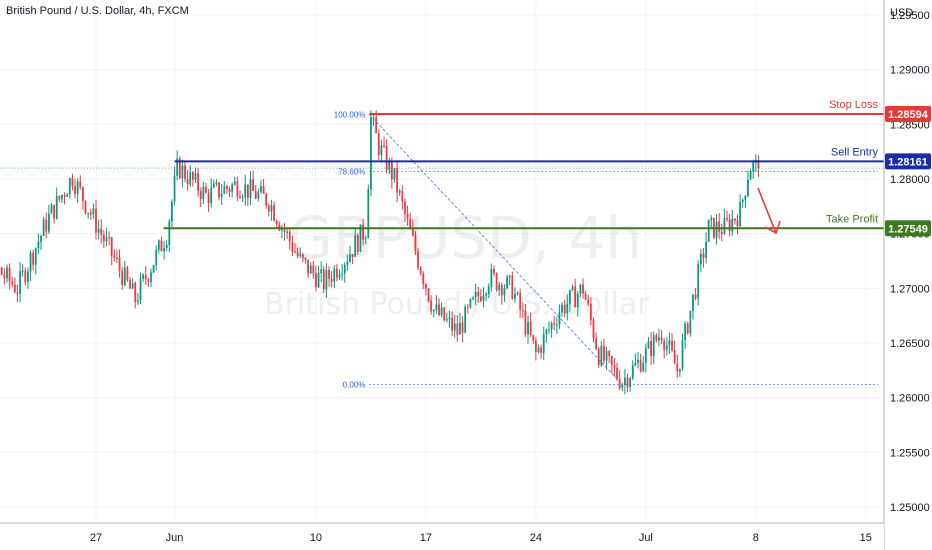  Describe the element at coordinates (901, 13) in the screenshot. I see `currency-label: USD` at that location.